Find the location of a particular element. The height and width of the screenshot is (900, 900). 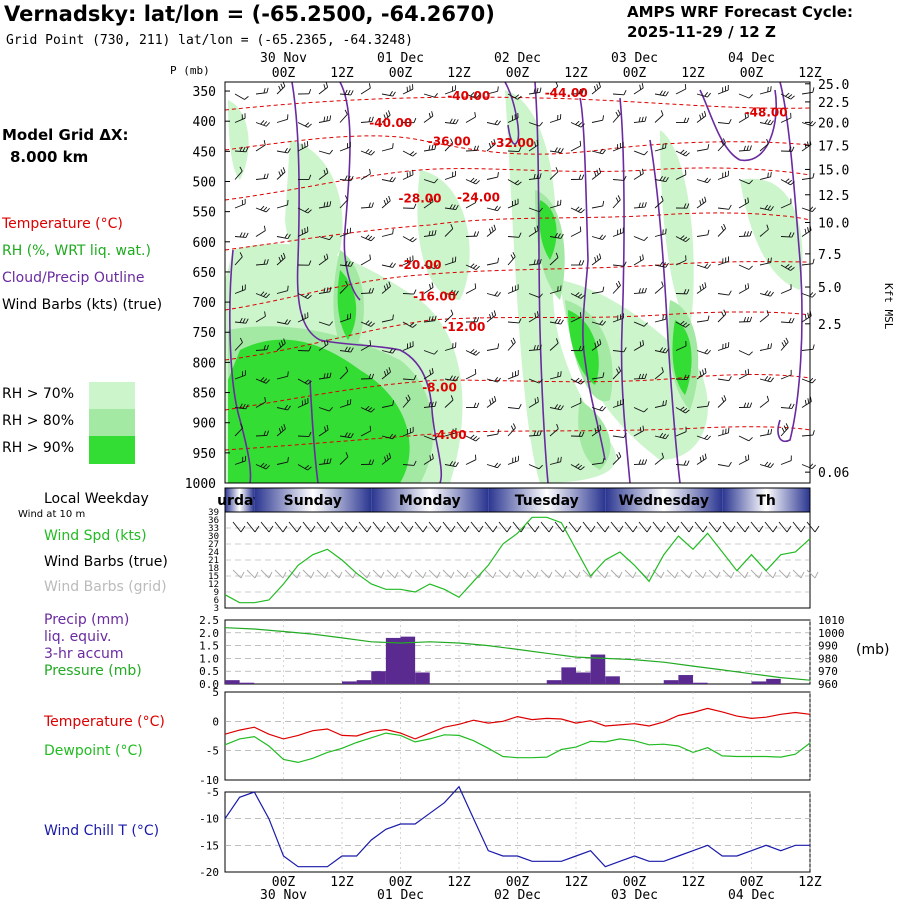

pressure-tick-label: 1010 is located at coordinates (831, 620).